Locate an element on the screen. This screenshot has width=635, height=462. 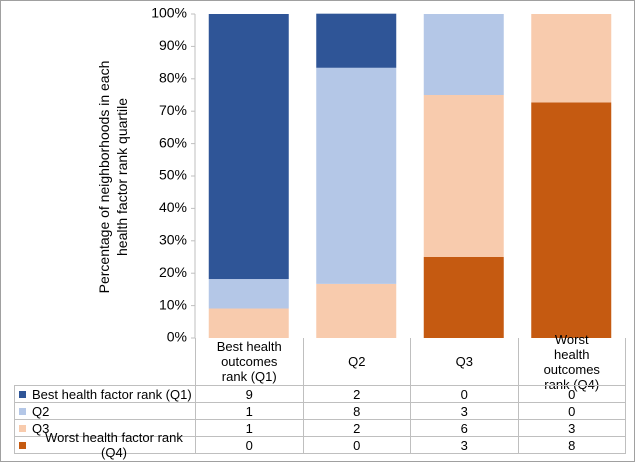
legend-label: Q3 is located at coordinates (41, 428).